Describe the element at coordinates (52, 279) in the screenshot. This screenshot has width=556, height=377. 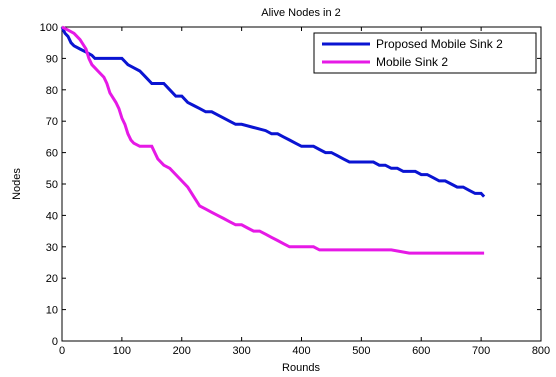
I see `y-tick-label: 20` at that location.